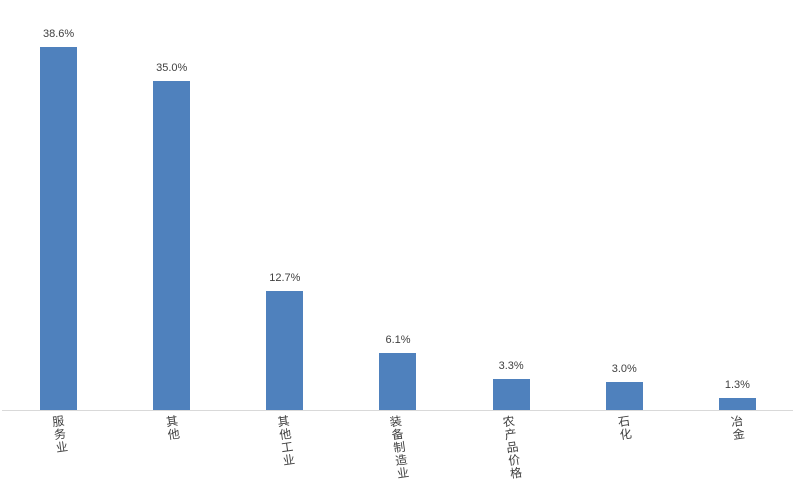 The height and width of the screenshot is (500, 800). Describe the element at coordinates (285, 277) in the screenshot. I see `bar-value-label: 12.7%` at that location.